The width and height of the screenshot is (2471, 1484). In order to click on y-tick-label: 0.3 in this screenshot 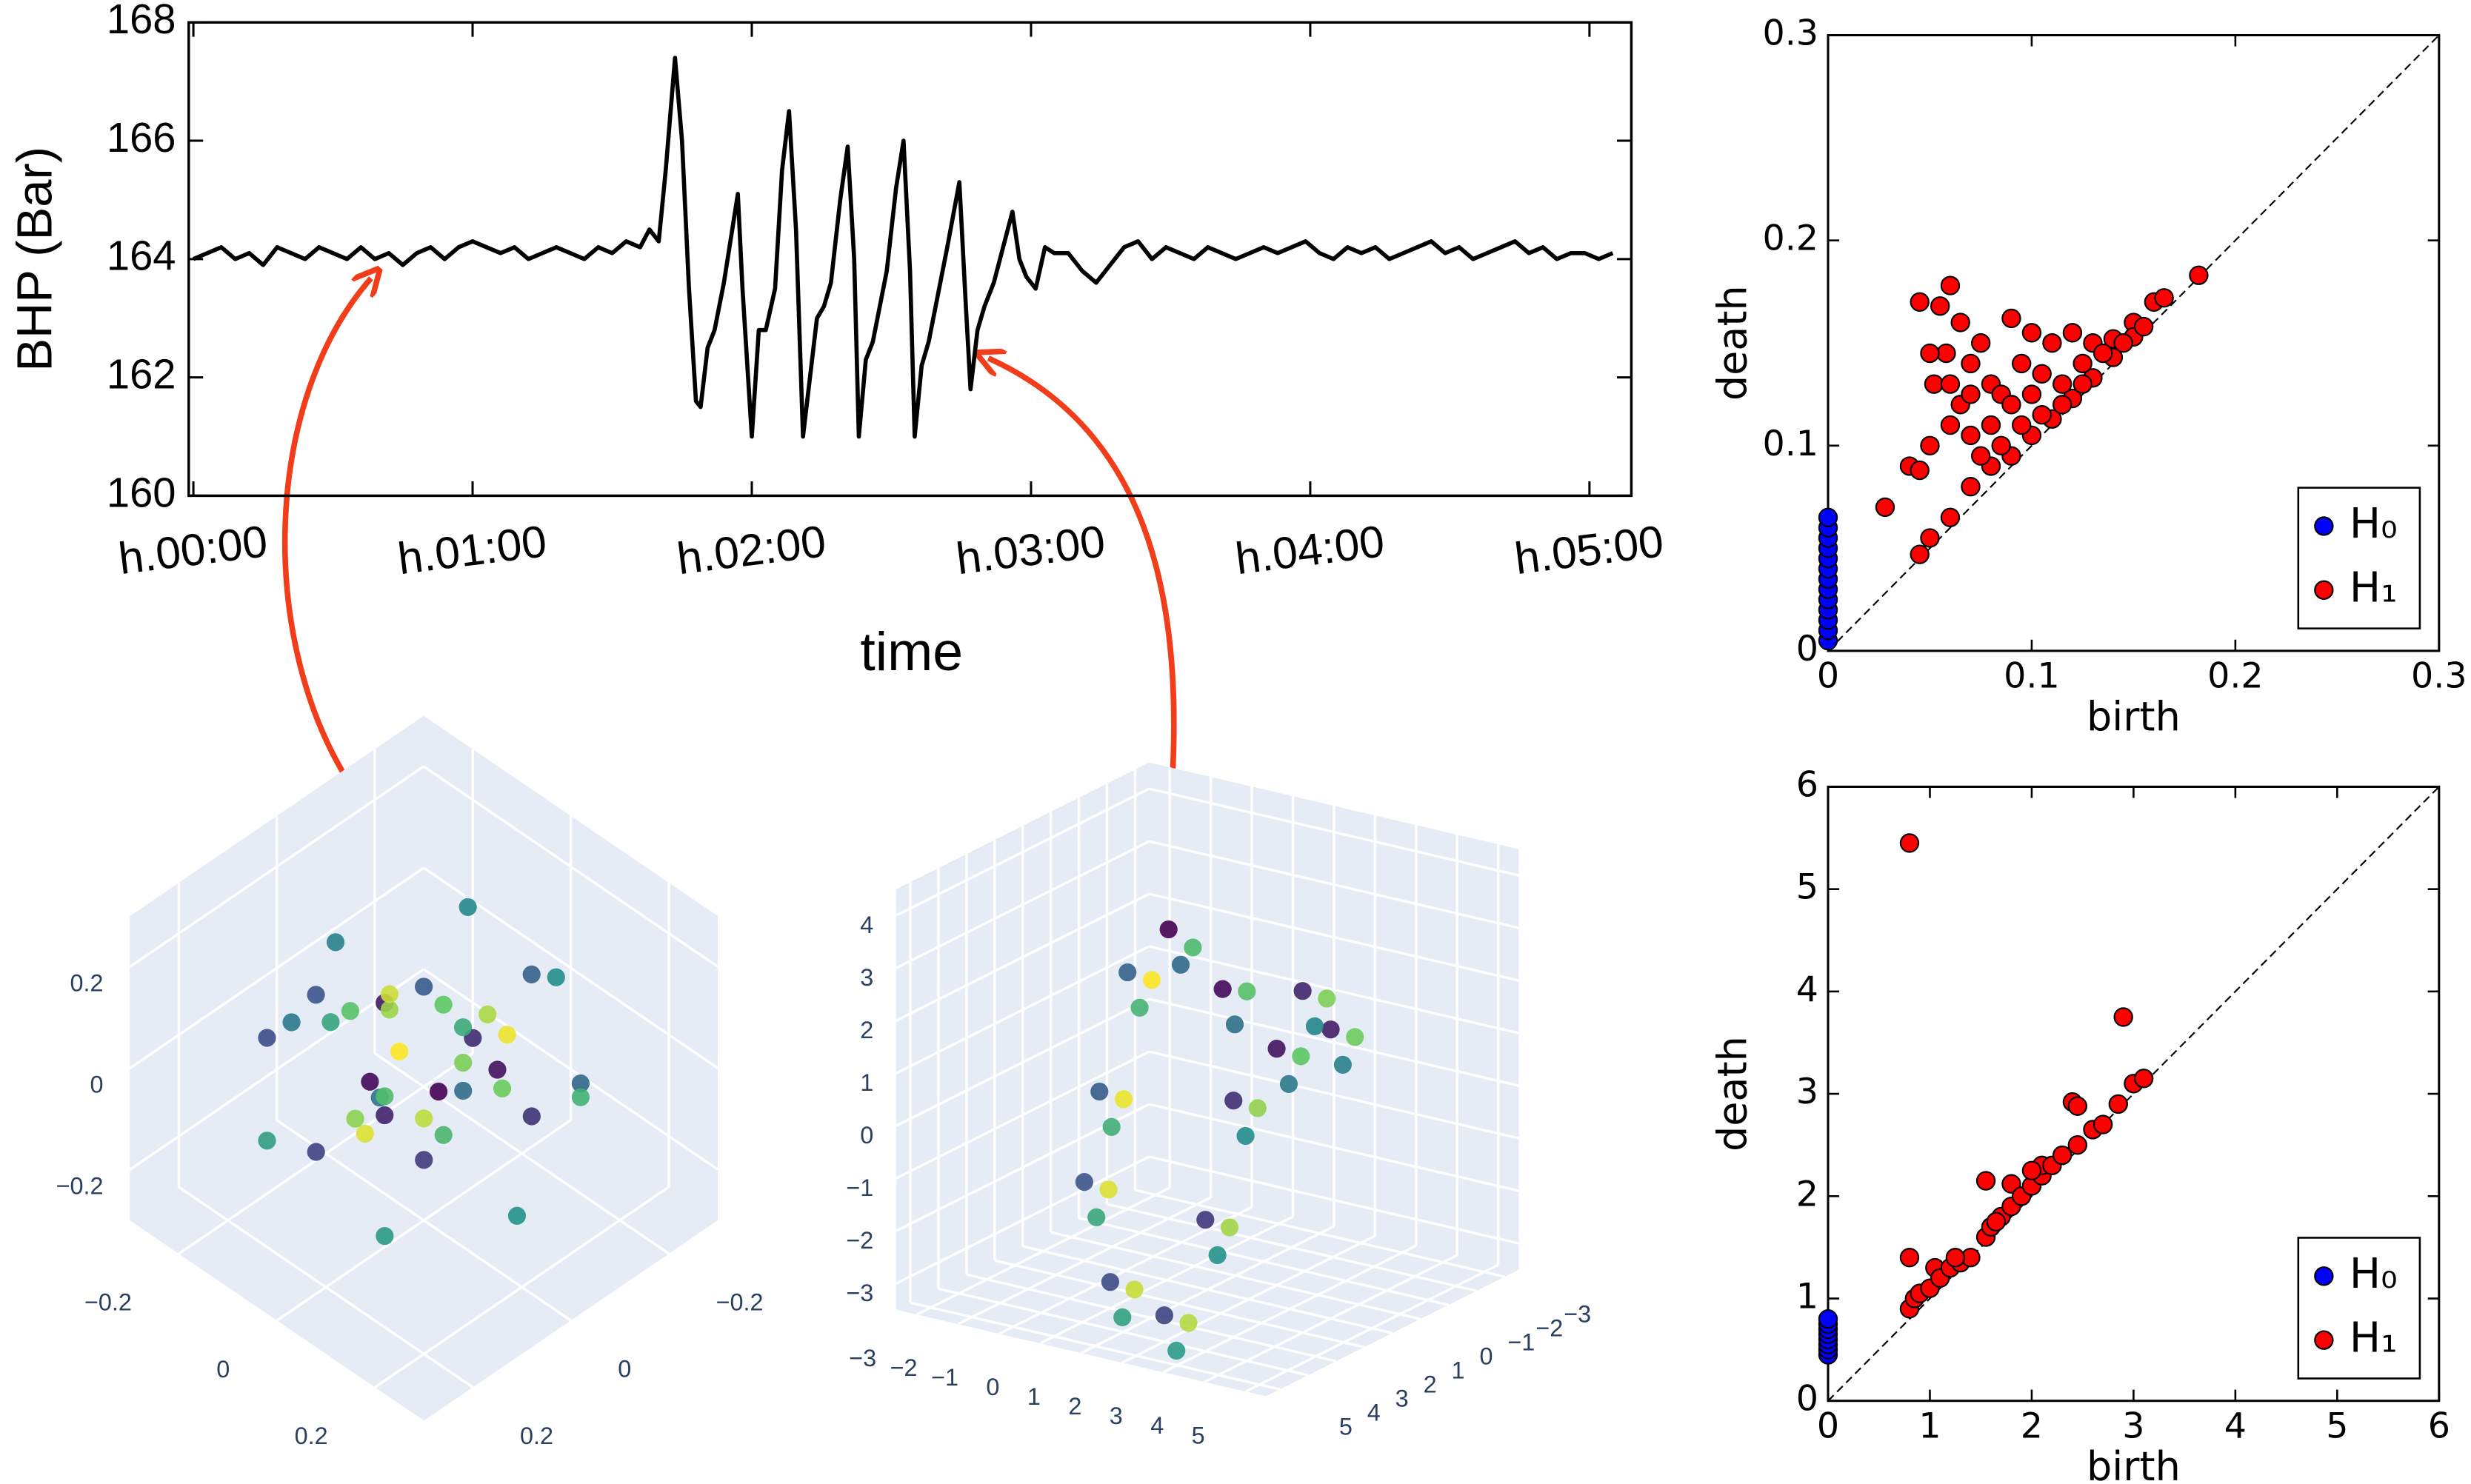, I will do `click(1790, 33)`.